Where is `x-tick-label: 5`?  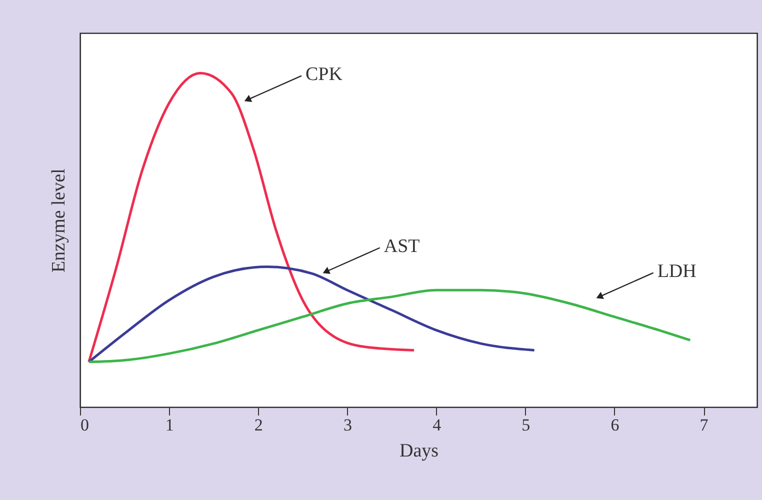
x-tick-label: 5 is located at coordinates (526, 425).